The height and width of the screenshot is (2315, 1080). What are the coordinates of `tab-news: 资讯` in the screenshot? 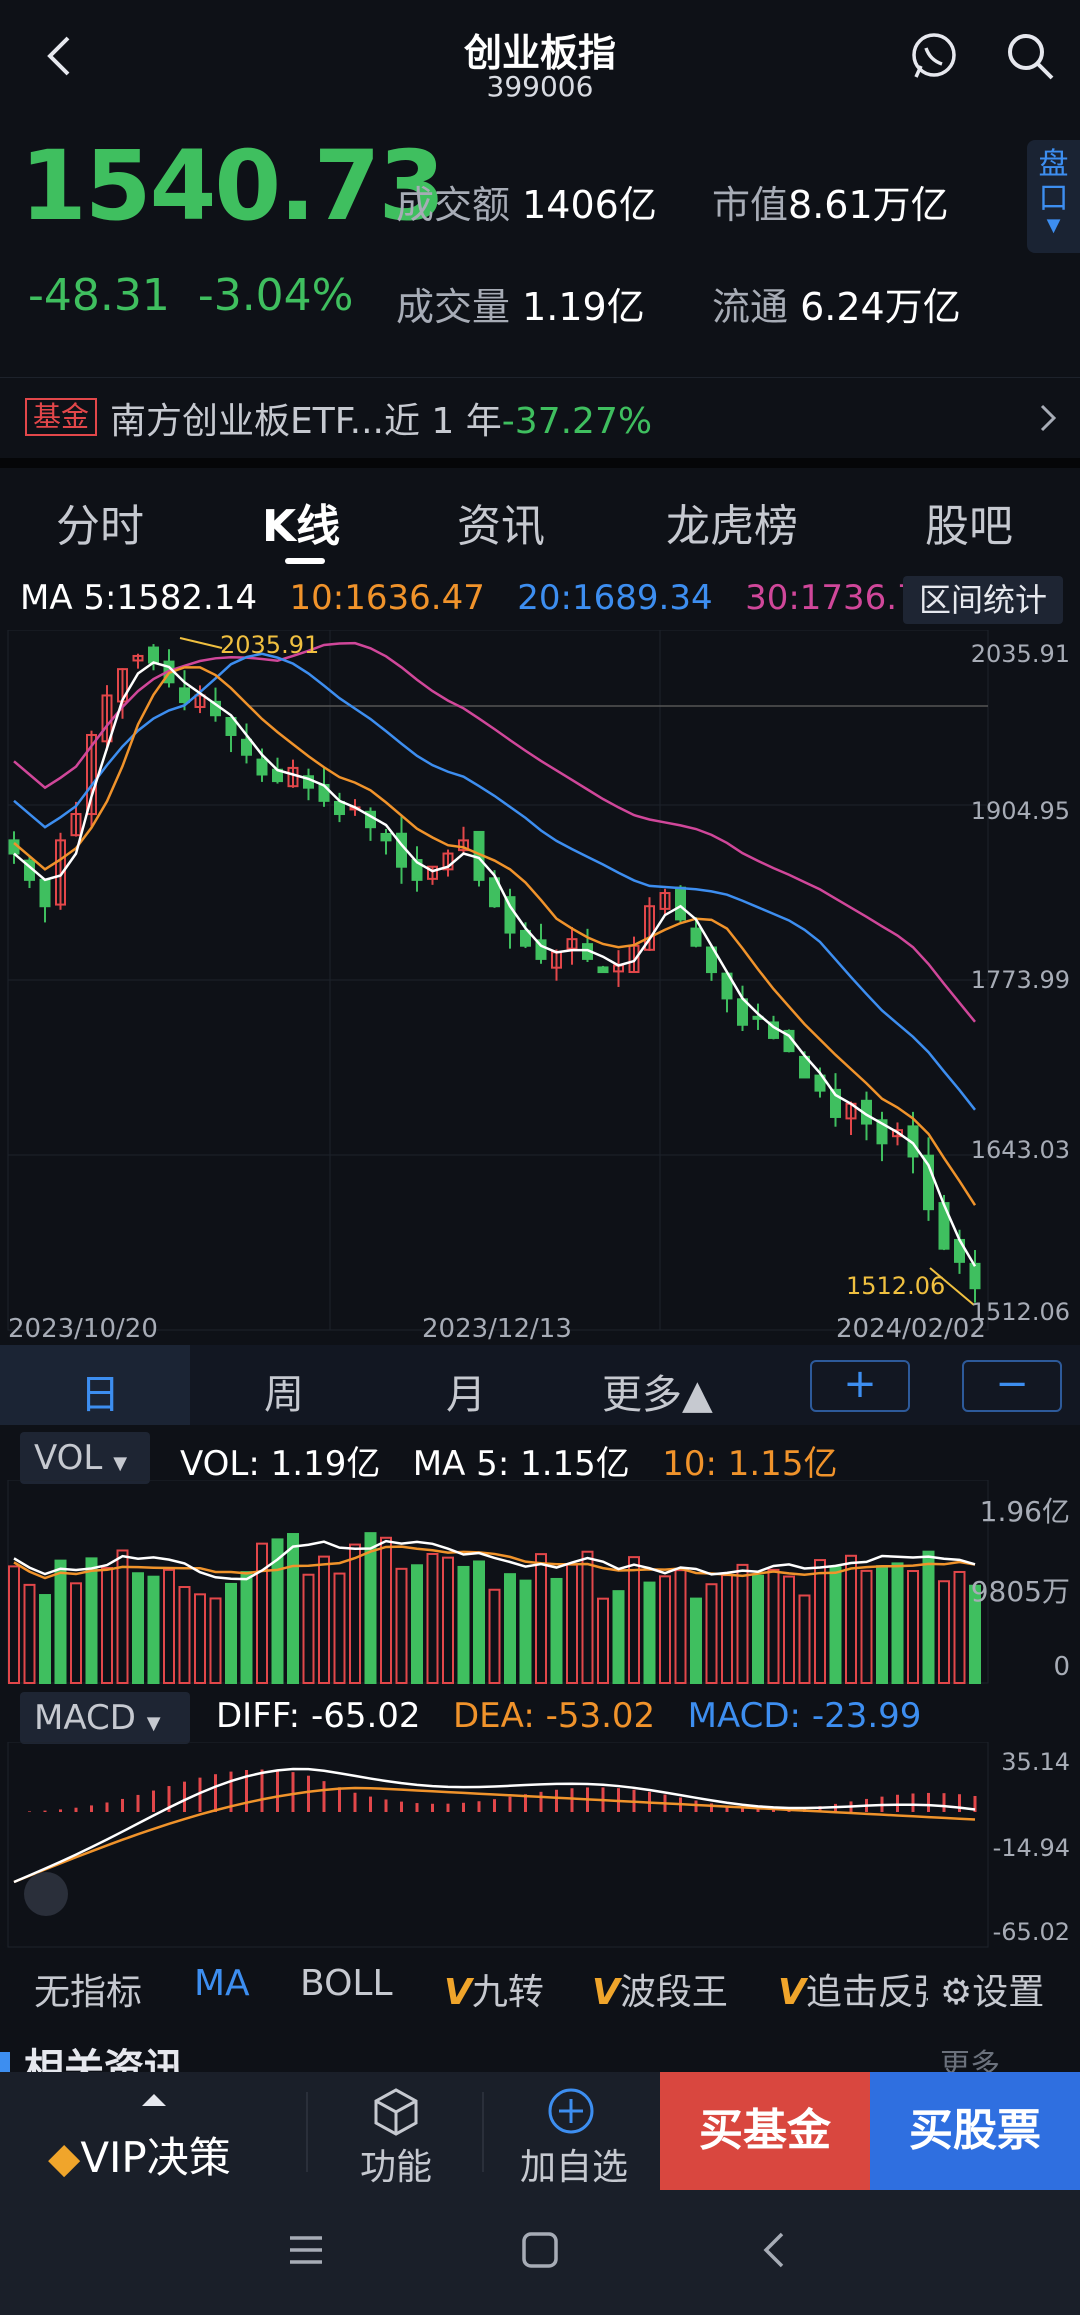 It's located at (501, 526).